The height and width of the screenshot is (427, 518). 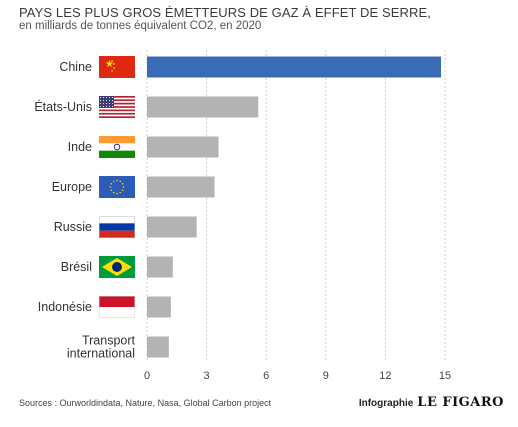 I want to click on x-tick-label: 12, so click(x=385, y=376).